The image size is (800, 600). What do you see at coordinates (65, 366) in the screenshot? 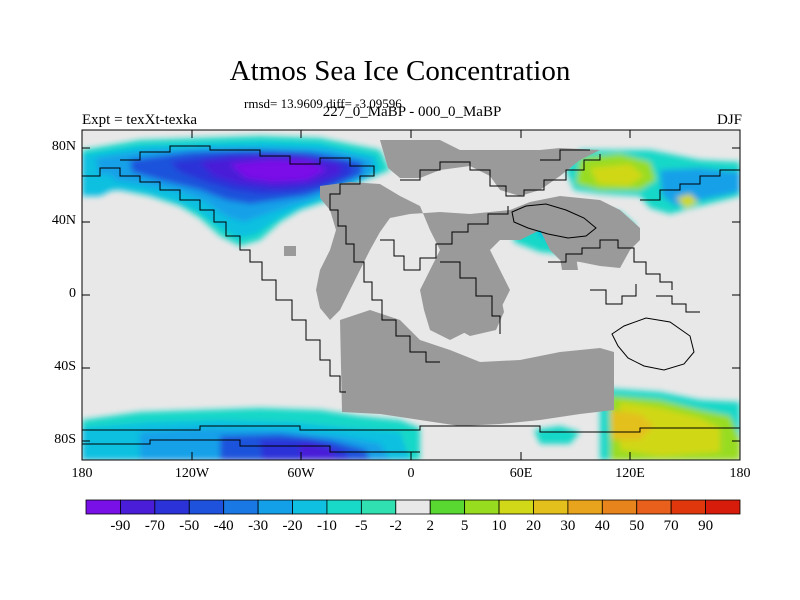
I see `lat-label-40s: 40S` at bounding box center [65, 366].